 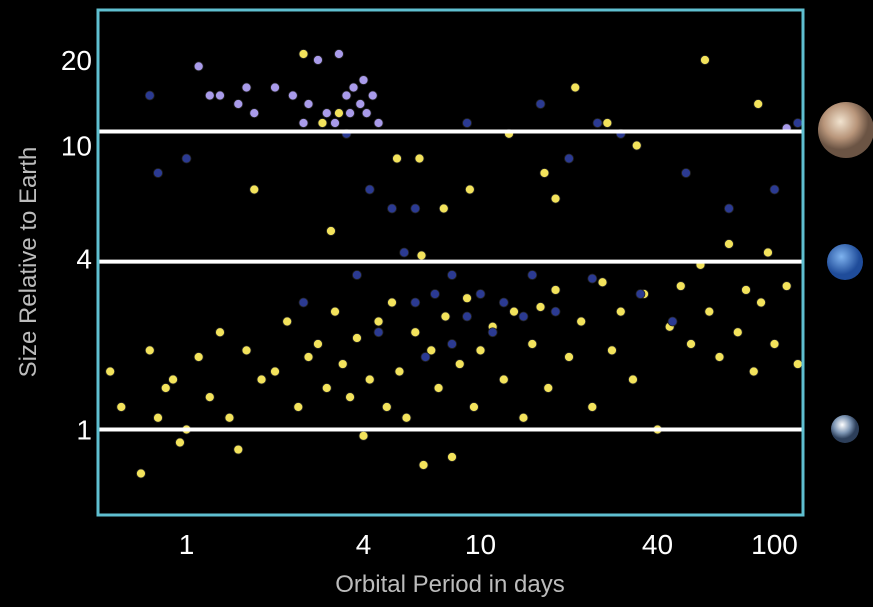 I want to click on neptune-icon, so click(x=845, y=262).